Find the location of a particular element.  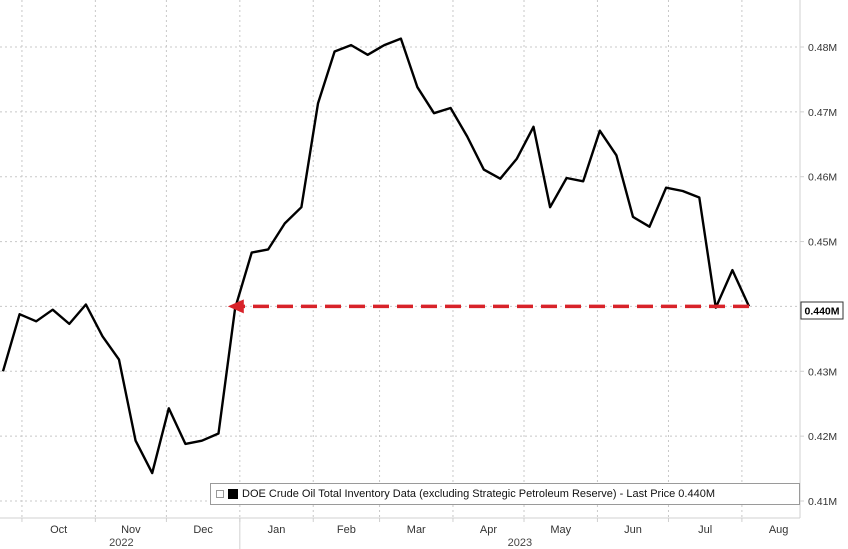

y-tick-label: 0.43M is located at coordinates (822, 372).